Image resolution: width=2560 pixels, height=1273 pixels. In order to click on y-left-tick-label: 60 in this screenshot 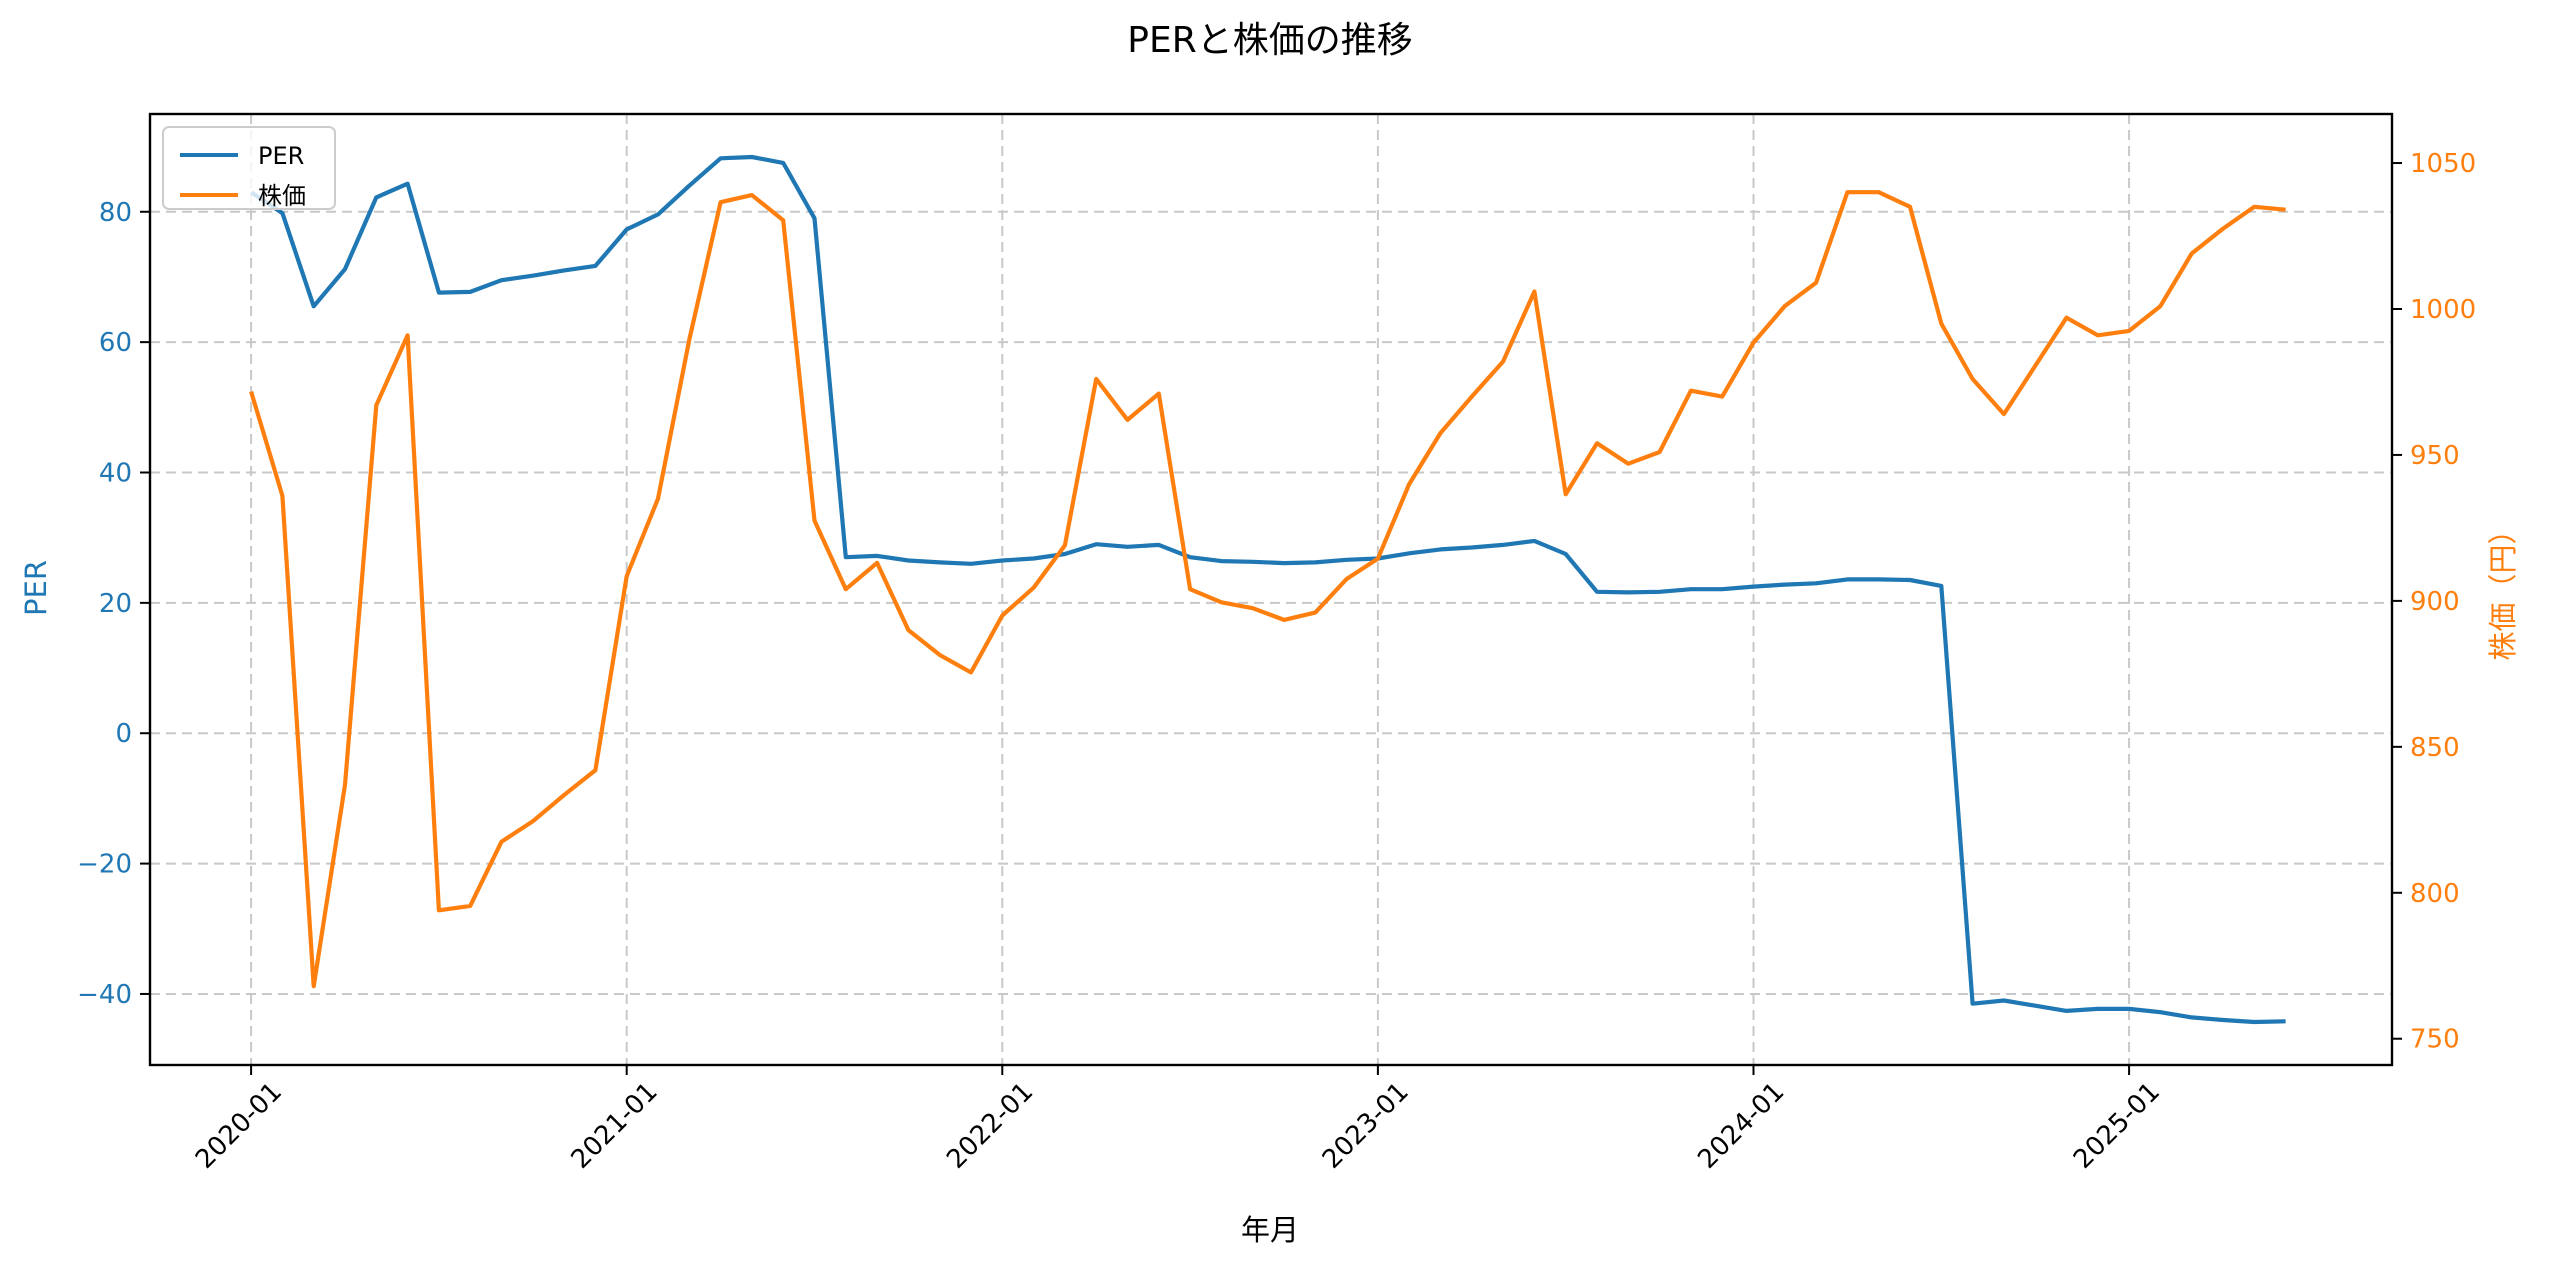, I will do `click(115, 343)`.